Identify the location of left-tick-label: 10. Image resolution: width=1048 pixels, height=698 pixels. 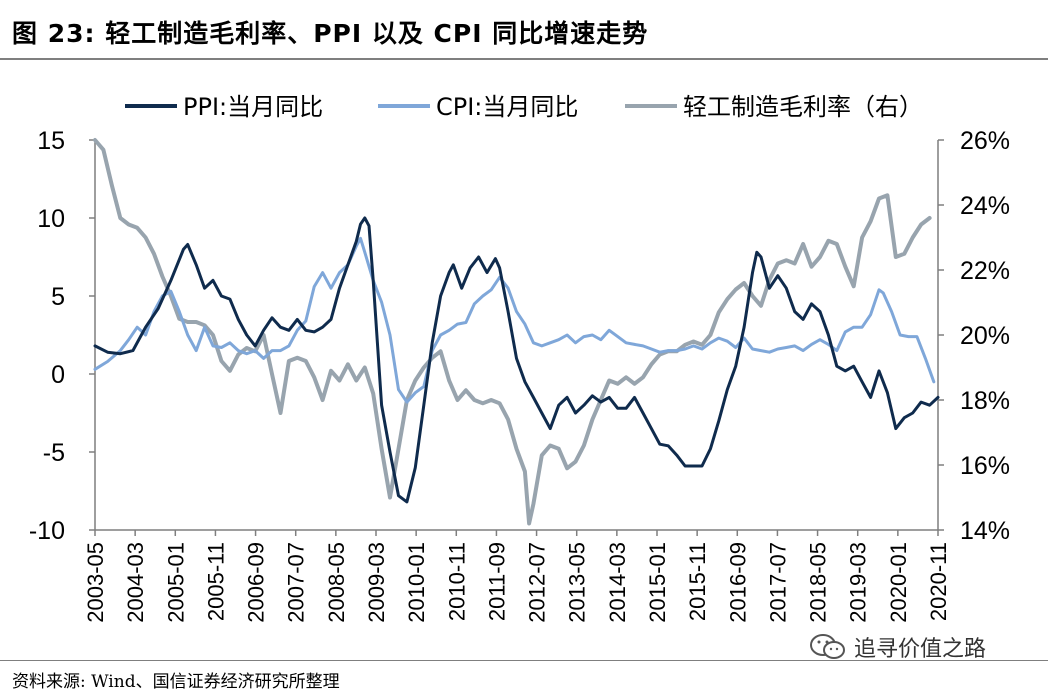
(51, 219).